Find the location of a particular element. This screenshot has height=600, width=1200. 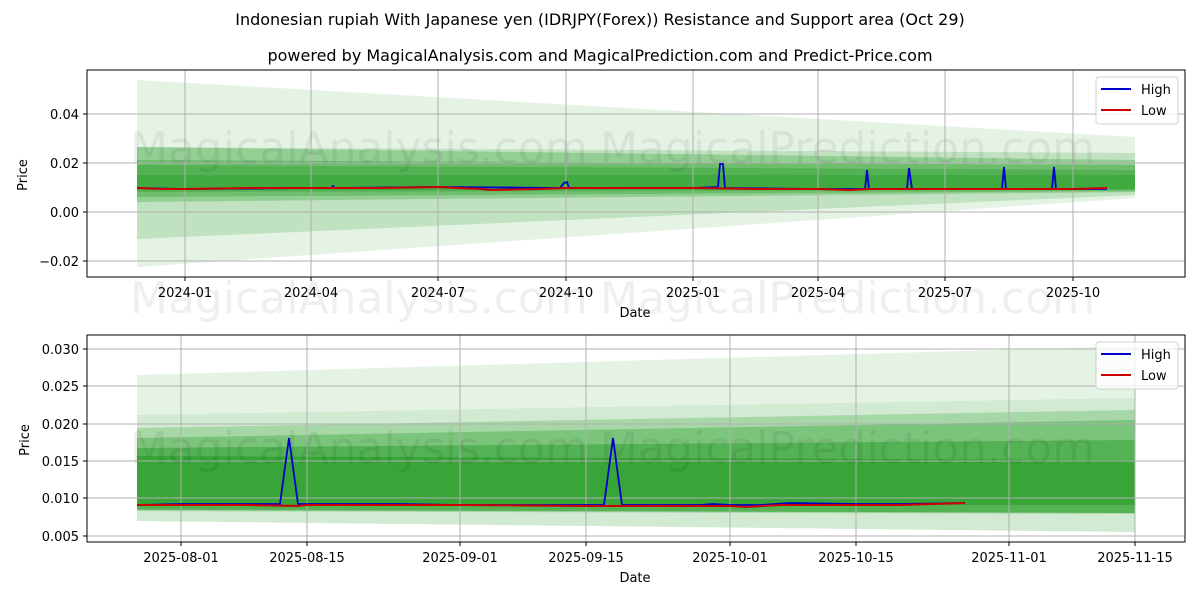

bottom-x-axis-label: Date is located at coordinates (634, 578).